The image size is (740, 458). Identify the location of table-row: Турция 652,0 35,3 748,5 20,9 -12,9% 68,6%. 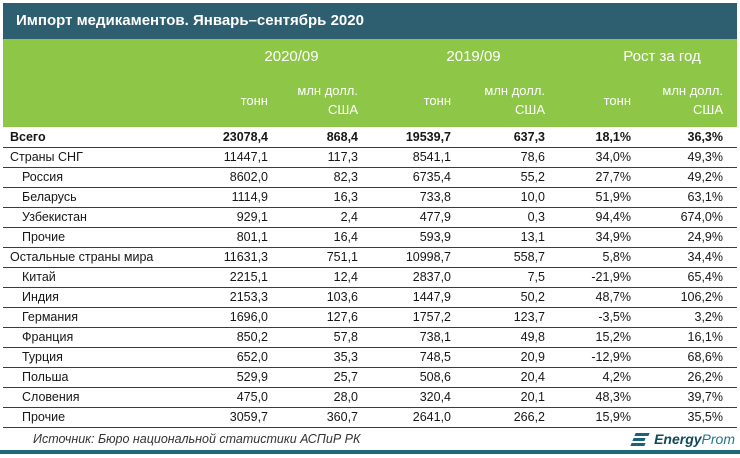
(370, 357).